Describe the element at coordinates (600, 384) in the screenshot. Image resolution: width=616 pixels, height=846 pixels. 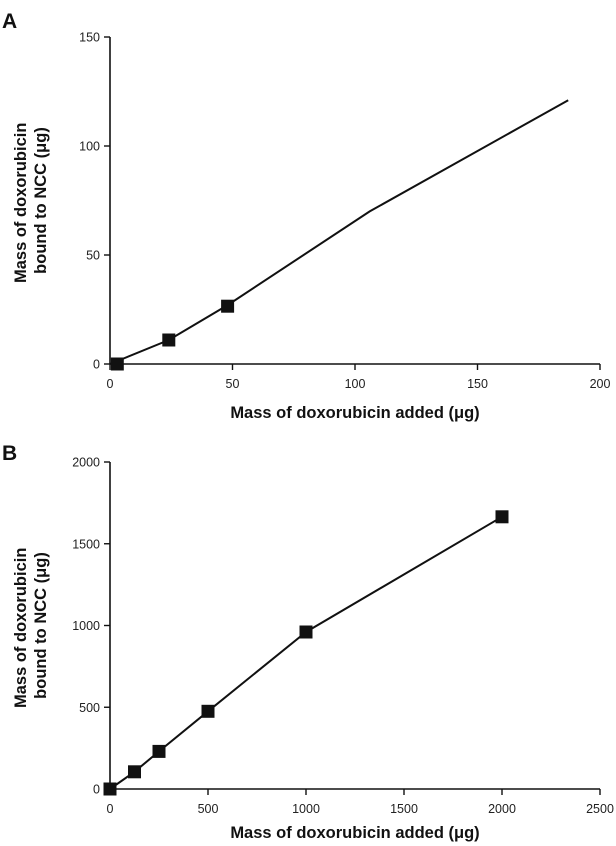
I see `x-tick-label: 200` at that location.